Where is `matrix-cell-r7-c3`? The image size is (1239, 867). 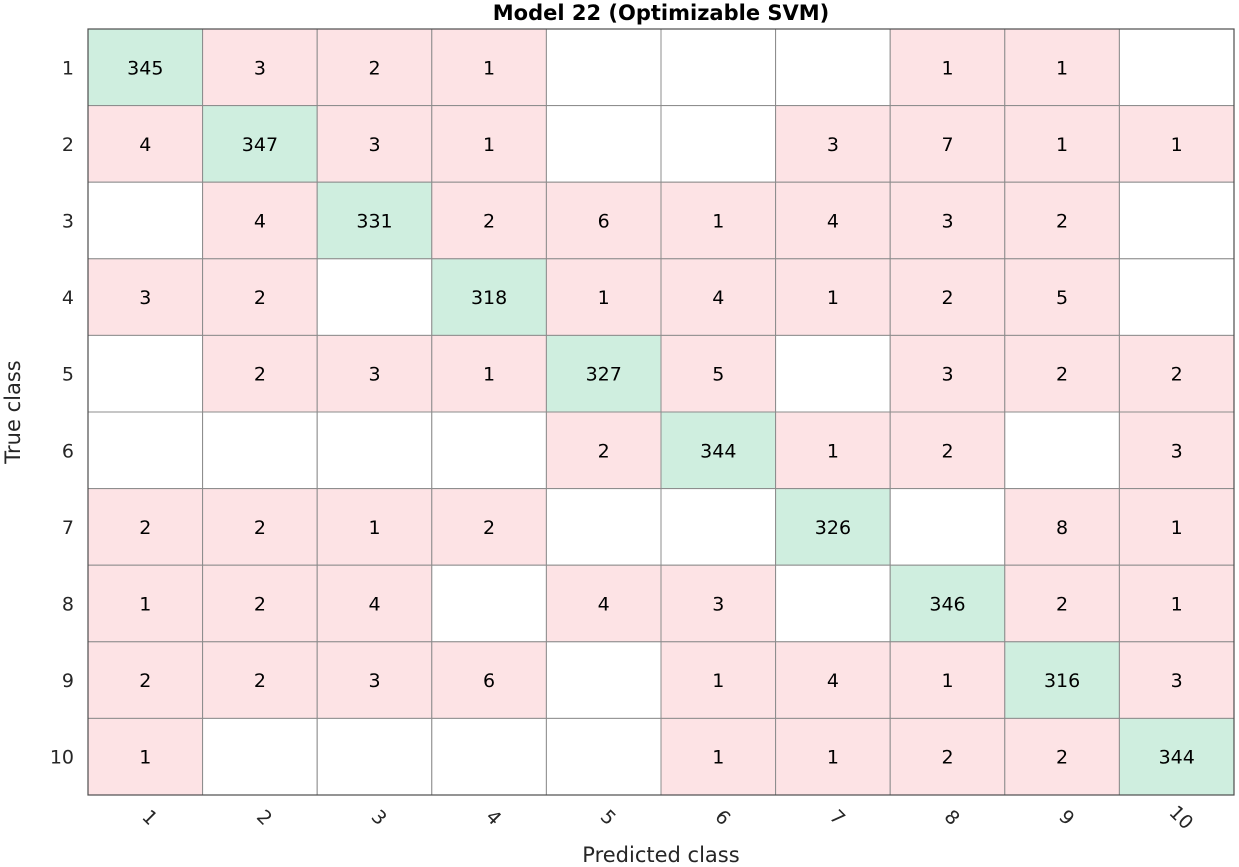
matrix-cell-r7-c3 is located at coordinates (374, 527).